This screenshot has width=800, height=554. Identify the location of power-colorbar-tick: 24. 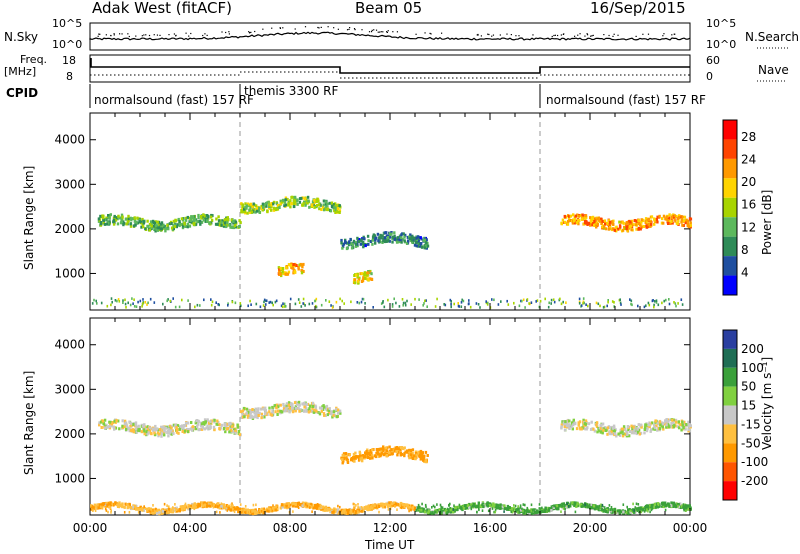
(748, 160).